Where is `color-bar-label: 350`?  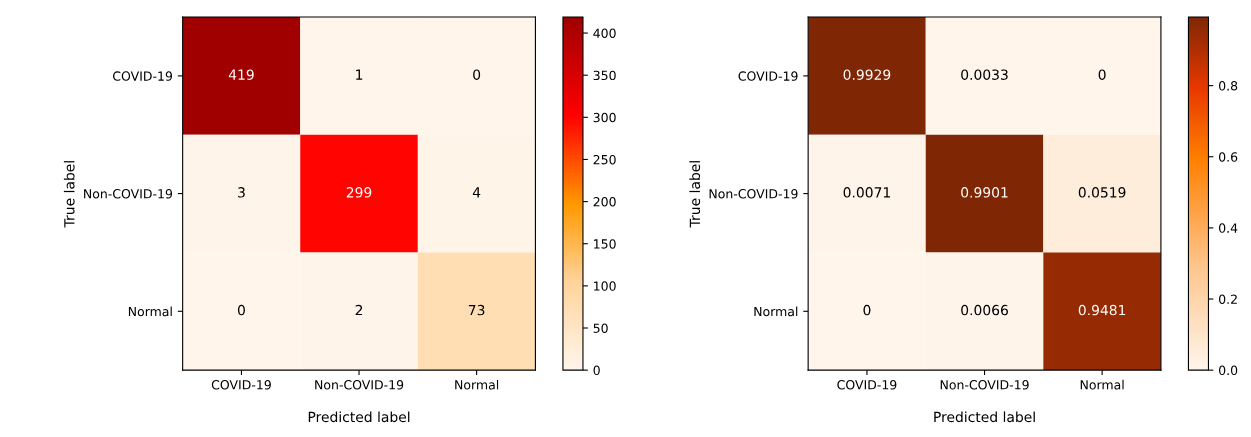
color-bar-label: 350 is located at coordinates (604, 75).